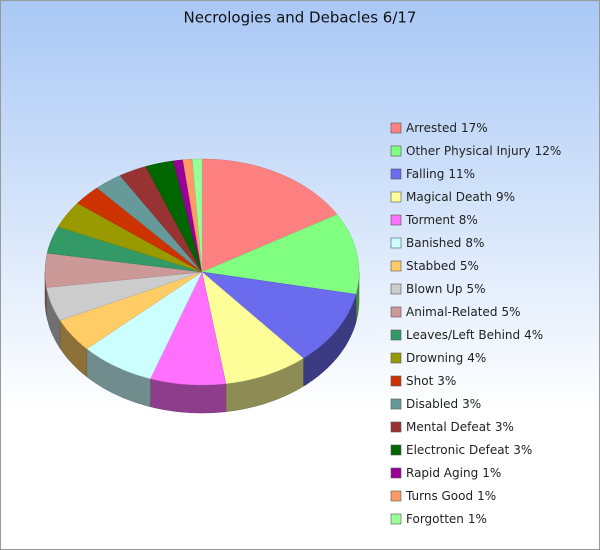 The height and width of the screenshot is (550, 600). Describe the element at coordinates (442, 473) in the screenshot. I see `legend-label: Rapid Aging` at that location.